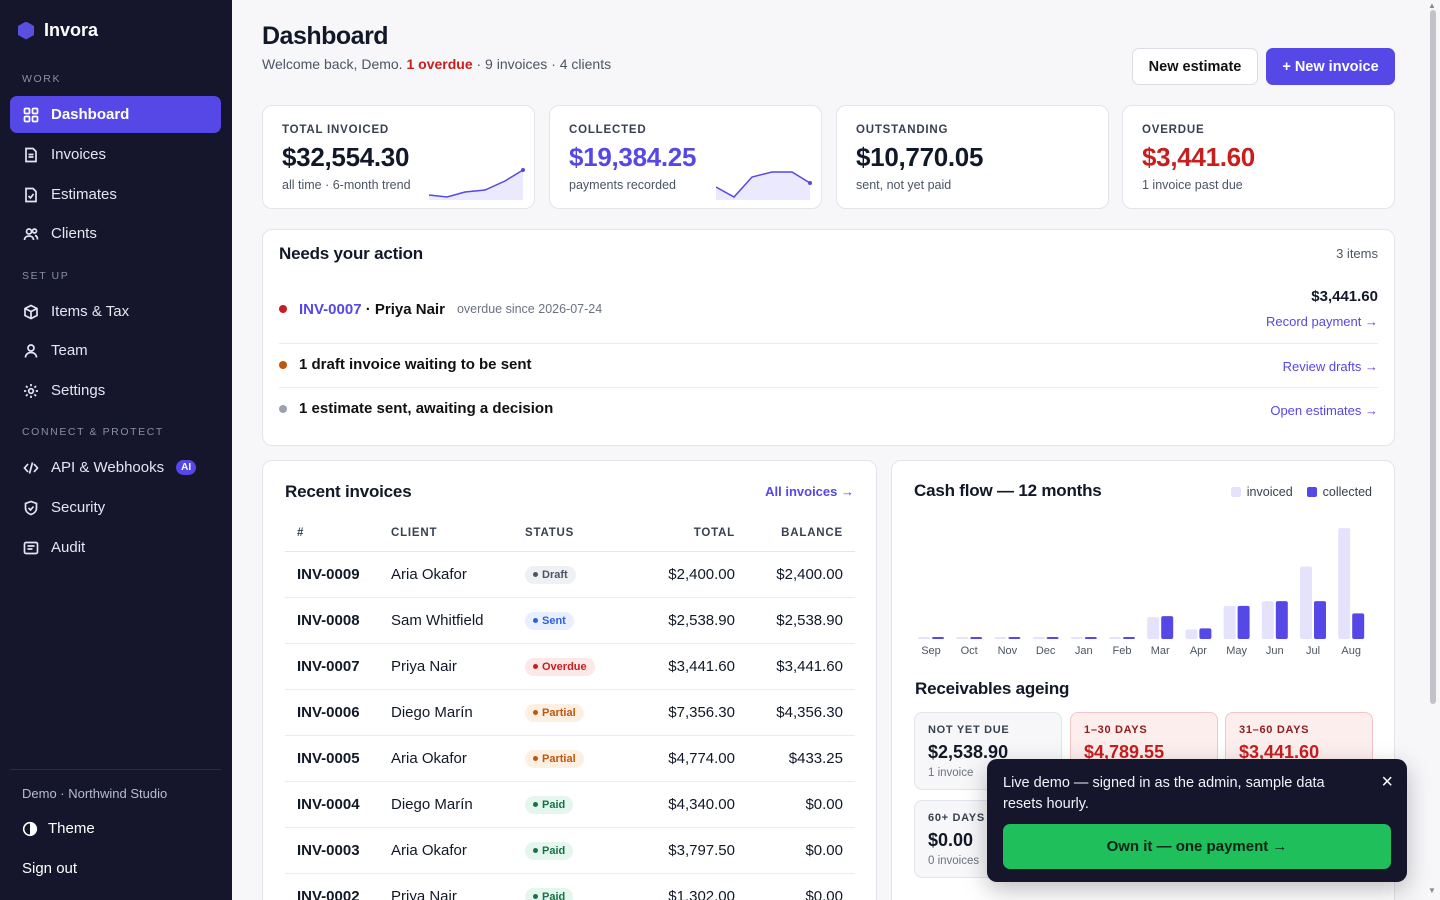 Image resolution: width=1440 pixels, height=900 pixels. I want to click on table-row: INV-0002 Priya Nair Paid $1,302.00 $0.00, so click(570, 886).